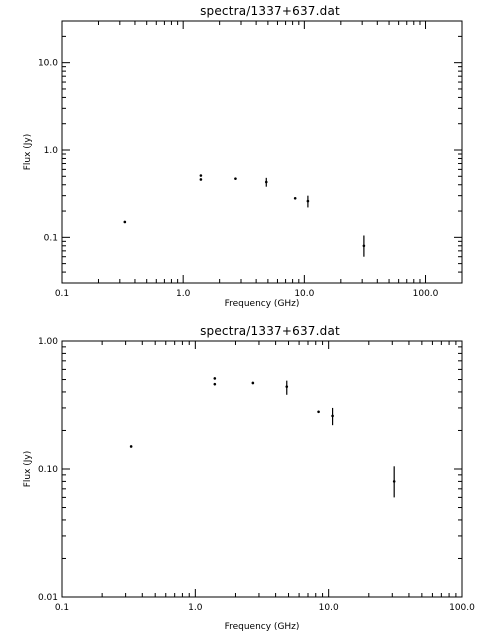 The height and width of the screenshot is (640, 480). I want to click on bottom-y-tick-label: 1.00, so click(48, 342).